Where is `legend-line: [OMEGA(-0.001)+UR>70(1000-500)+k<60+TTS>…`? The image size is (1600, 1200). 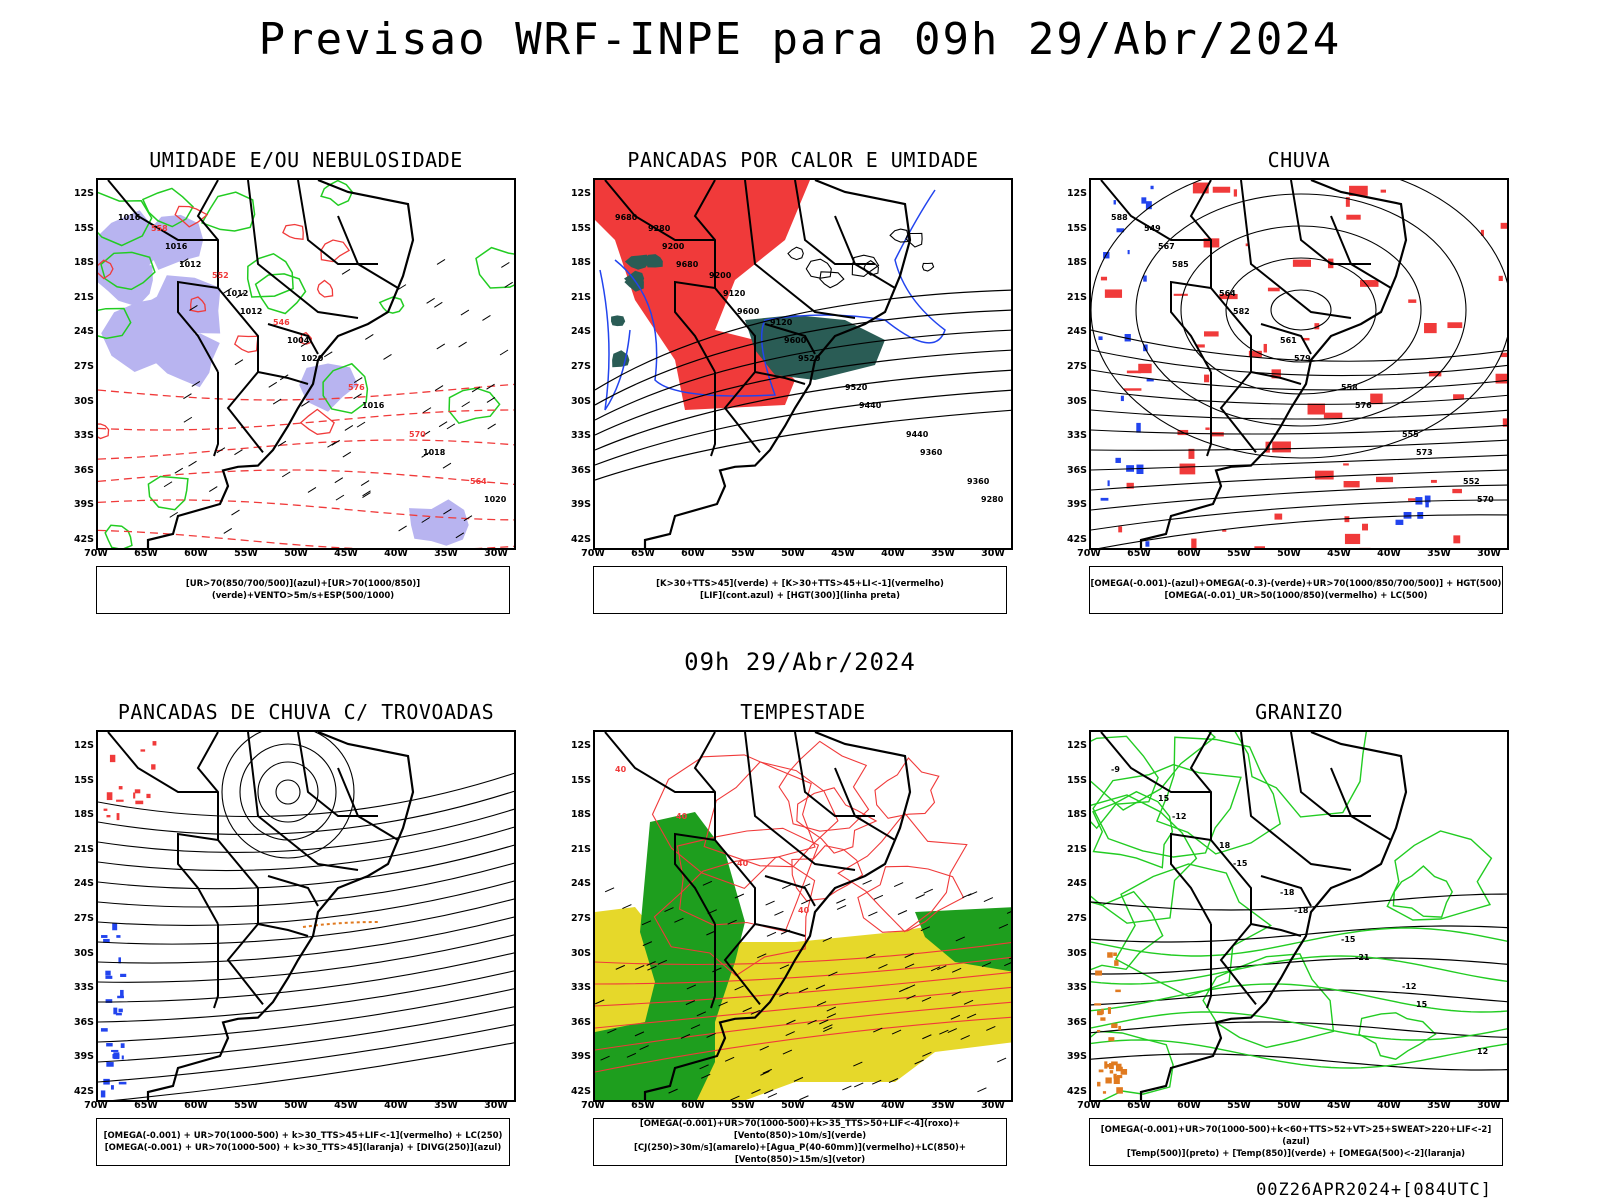 legend-line: [OMEGA(-0.001)+UR>70(1000-500)+k<60+TTS>… is located at coordinates (1296, 1136).